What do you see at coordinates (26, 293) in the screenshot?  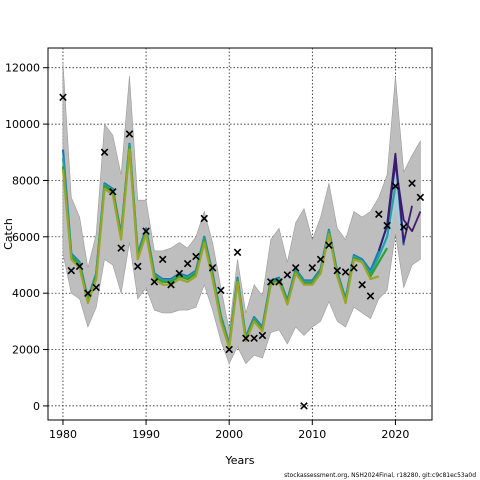 I see `y-tick-label: 4000` at bounding box center [26, 293].